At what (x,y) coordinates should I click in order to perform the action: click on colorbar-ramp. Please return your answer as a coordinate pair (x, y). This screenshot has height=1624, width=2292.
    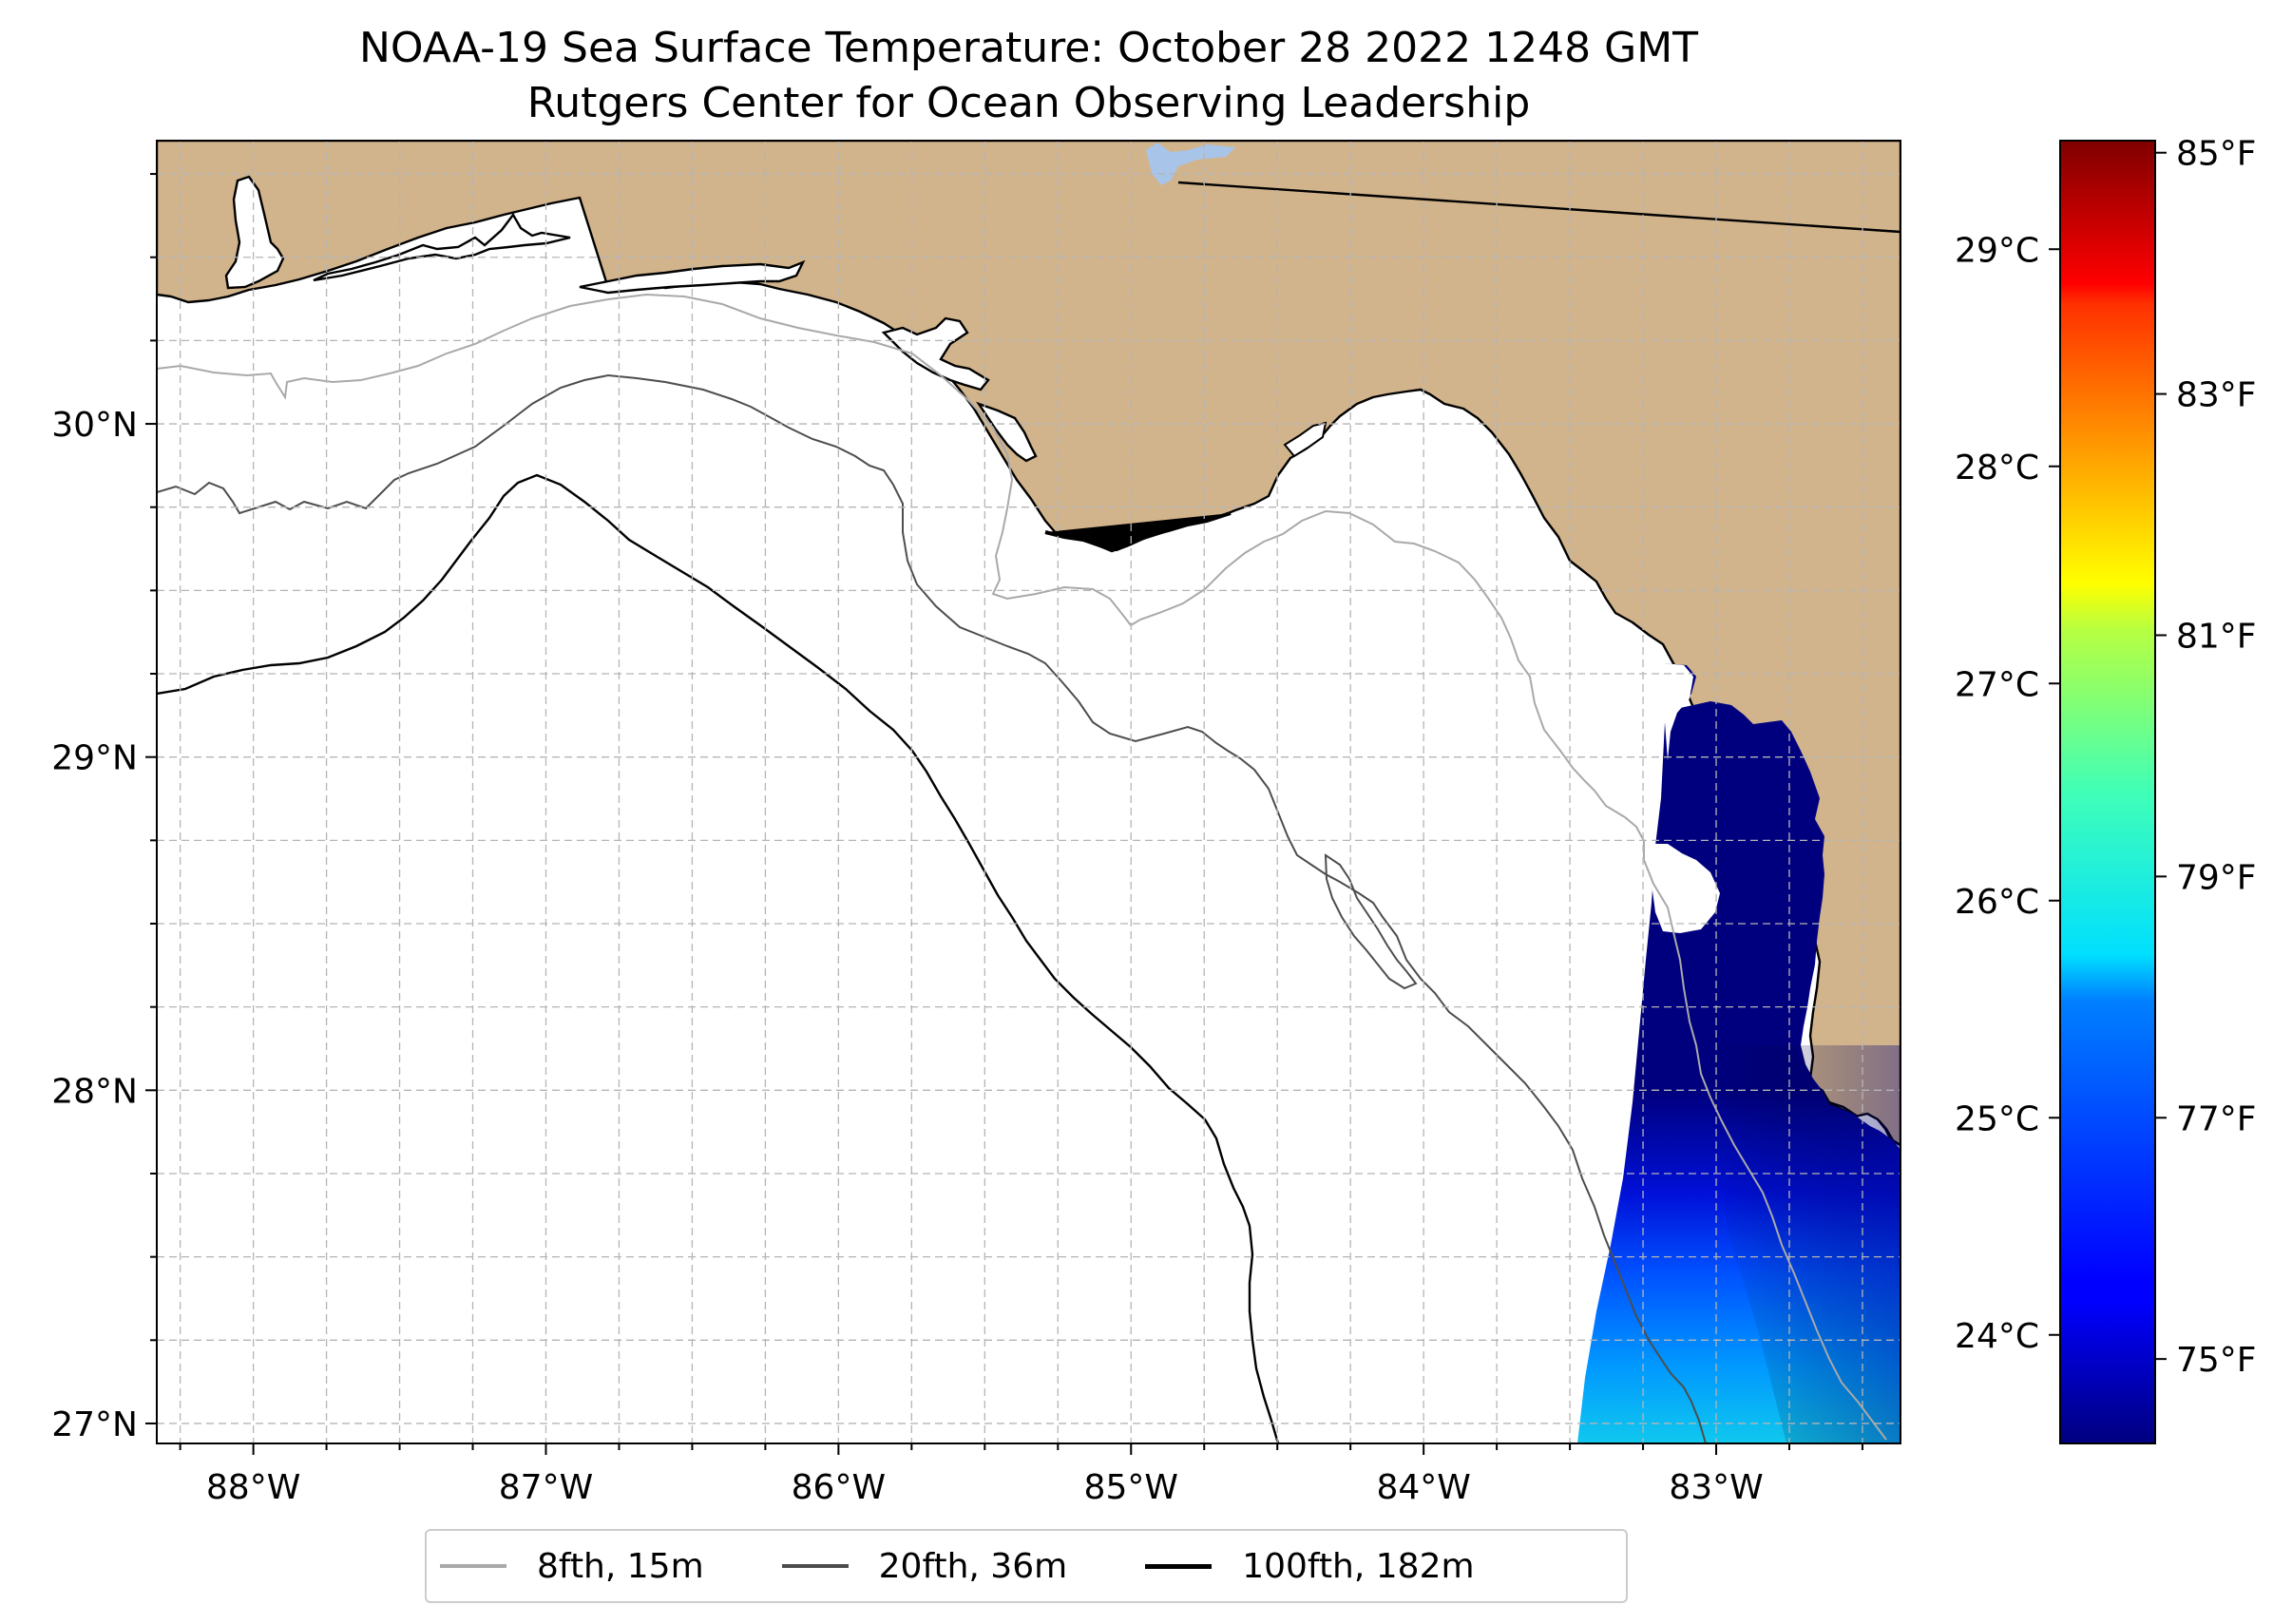
    Looking at the image, I should click on (2107, 792).